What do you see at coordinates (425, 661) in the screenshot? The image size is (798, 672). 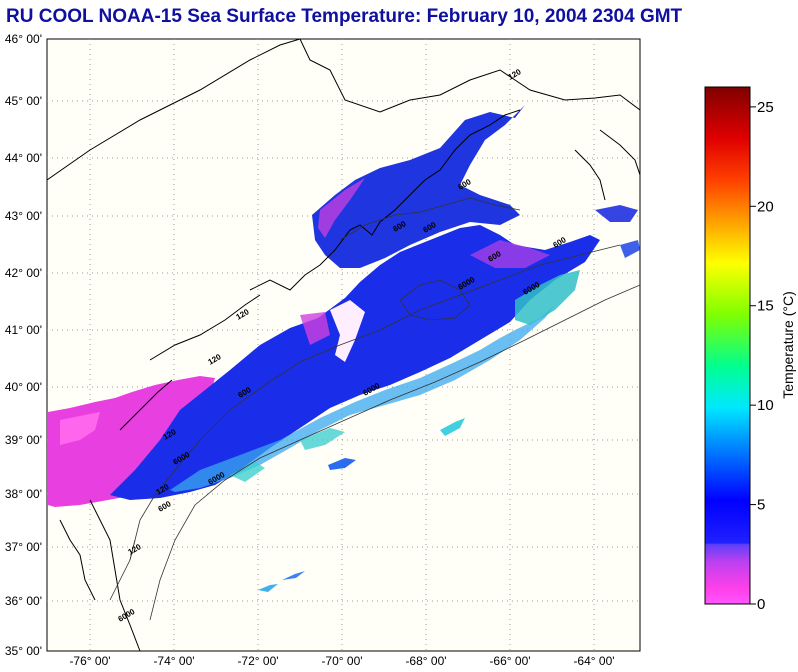 I see `lon-tick-label: -68° 00'` at bounding box center [425, 661].